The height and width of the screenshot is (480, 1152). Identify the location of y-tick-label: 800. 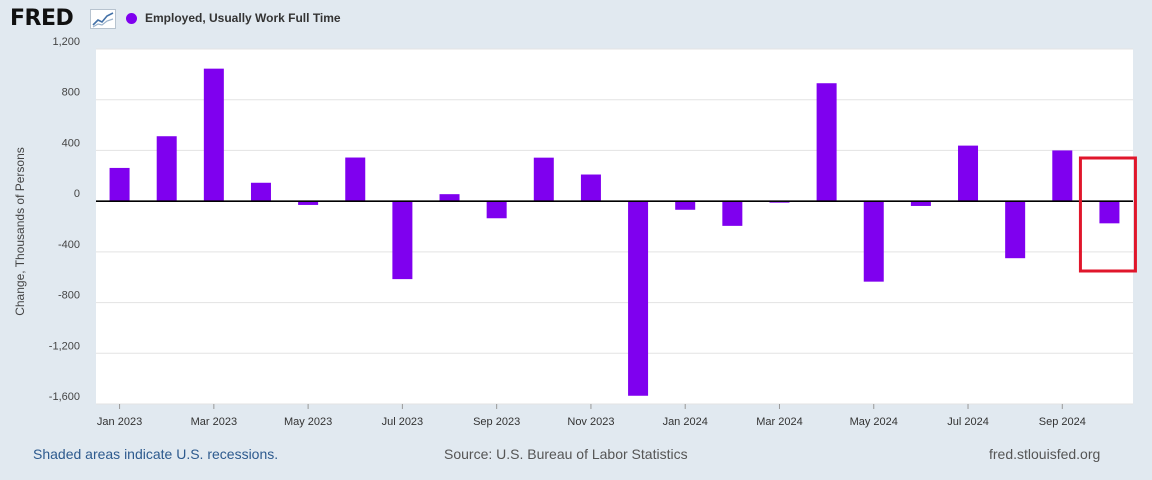
(71, 93).